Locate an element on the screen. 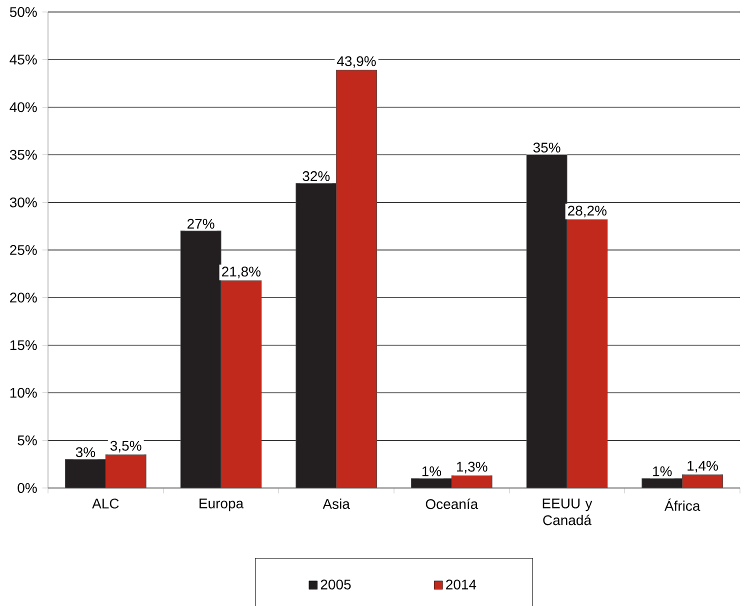 Image resolution: width=750 pixels, height=606 pixels. y-tick-label: 40% is located at coordinates (23, 107).